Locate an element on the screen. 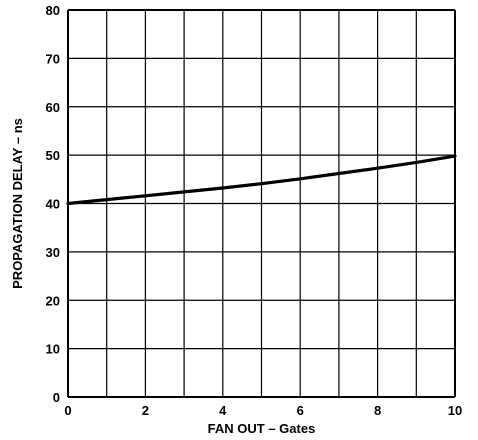  y-tick-label: 0 is located at coordinates (56, 397).